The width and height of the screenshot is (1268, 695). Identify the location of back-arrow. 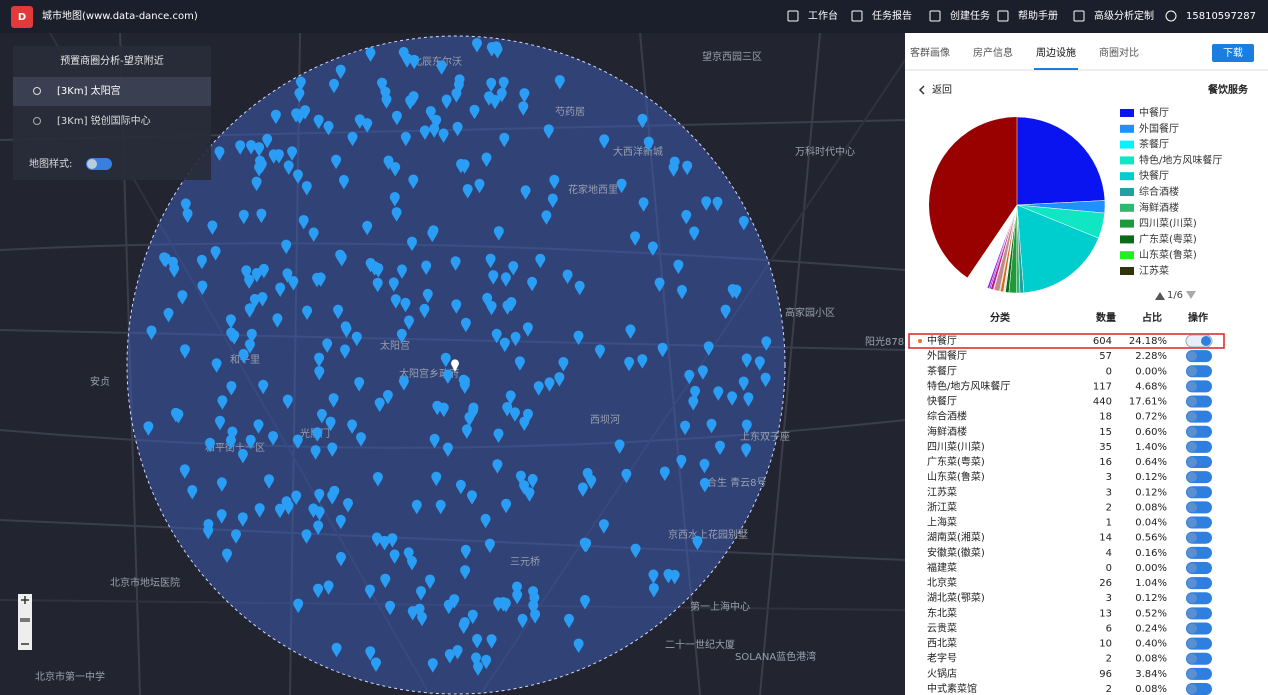
(921, 90).